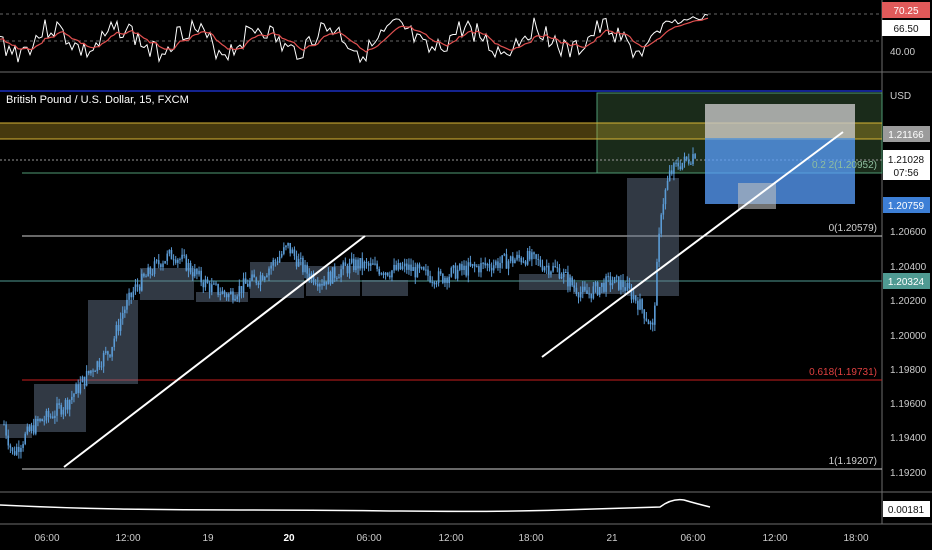  Describe the element at coordinates (780, 171) in the screenshot. I see `target-zone` at that location.